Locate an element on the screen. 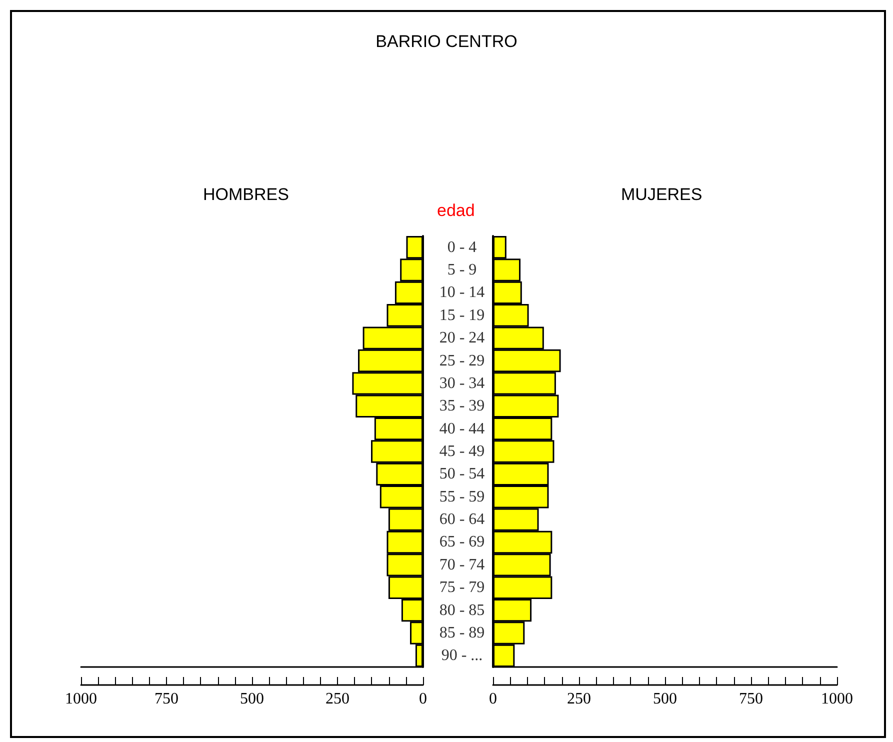 The image size is (893, 742). y-tick-label: 80 - 85 is located at coordinates (462, 610).